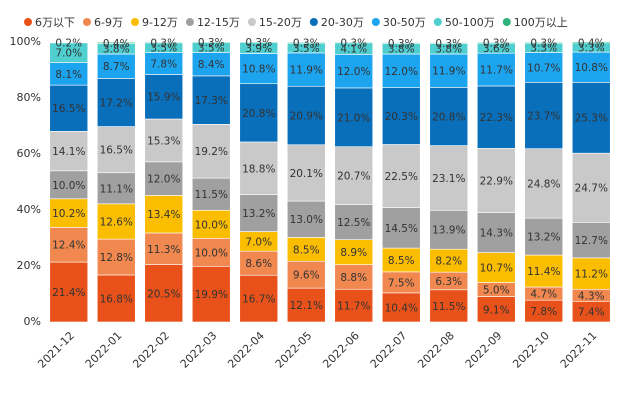 Image resolution: width=620 pixels, height=413 pixels. Describe the element at coordinates (541, 22) in the screenshot. I see `legend-label: 100万以上` at that location.